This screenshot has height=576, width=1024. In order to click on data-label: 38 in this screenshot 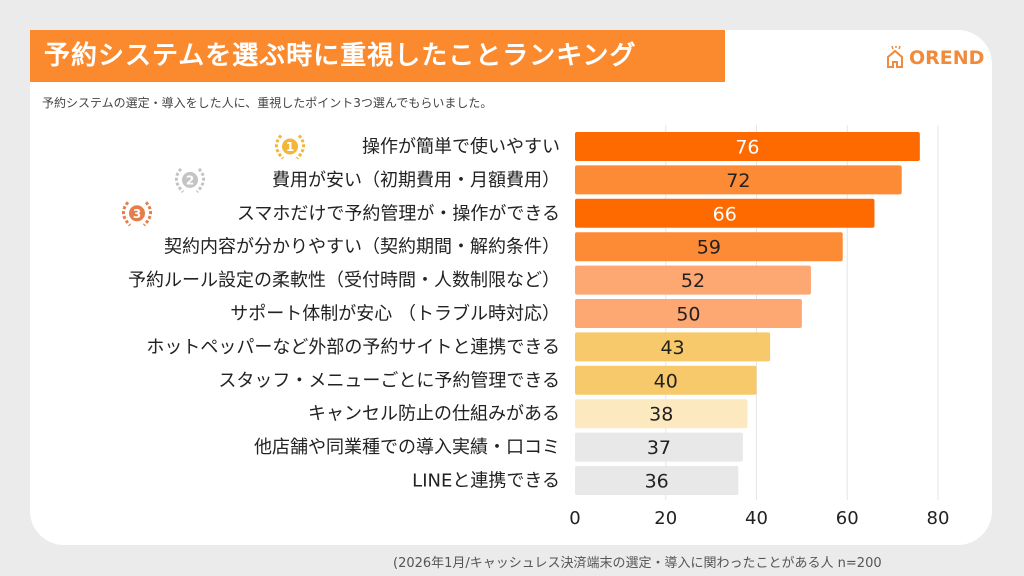, I will do `click(661, 415)`.